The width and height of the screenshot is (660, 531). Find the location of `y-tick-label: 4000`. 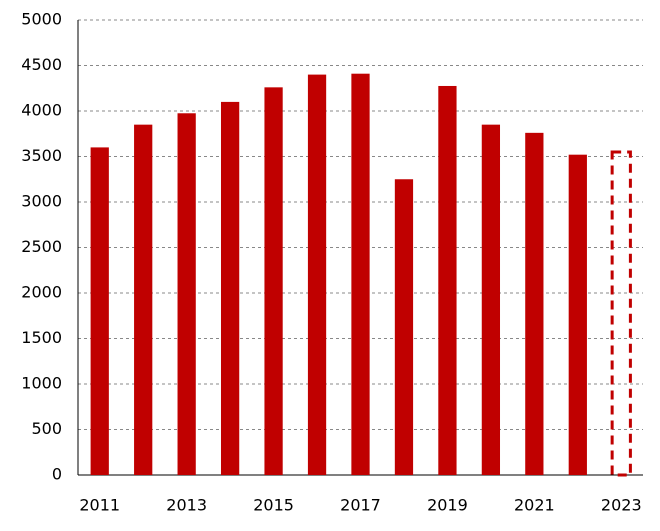

y-tick-label: 4000 is located at coordinates (41, 110).